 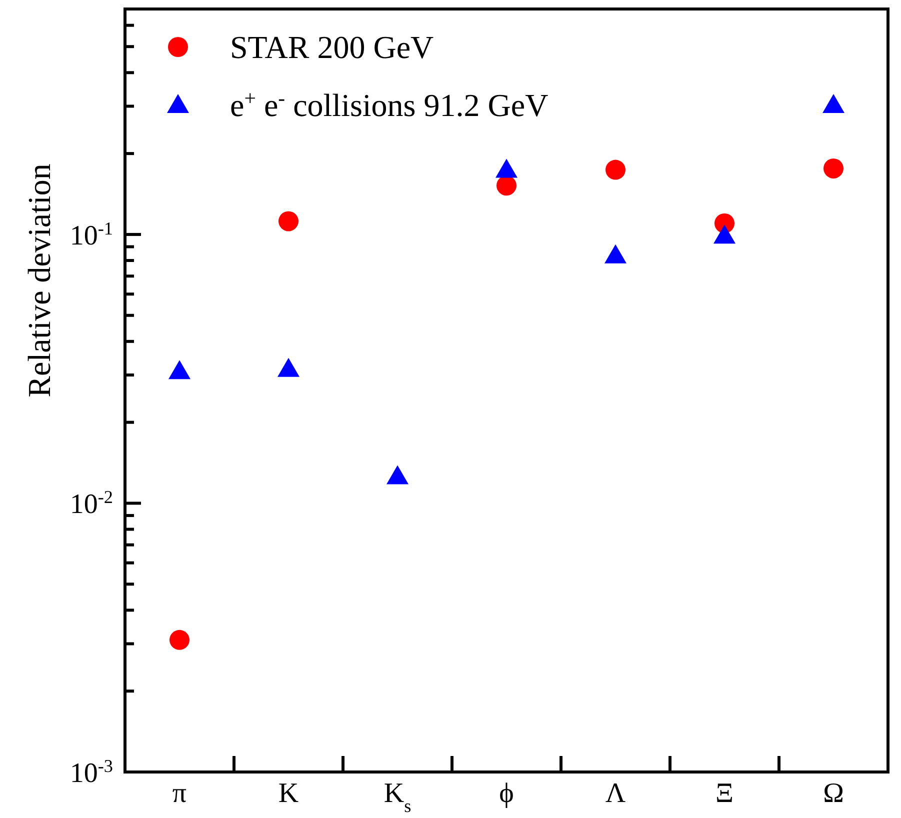 I want to click on y-tick-label: 10$^{-2}$, so click(x=91, y=503).